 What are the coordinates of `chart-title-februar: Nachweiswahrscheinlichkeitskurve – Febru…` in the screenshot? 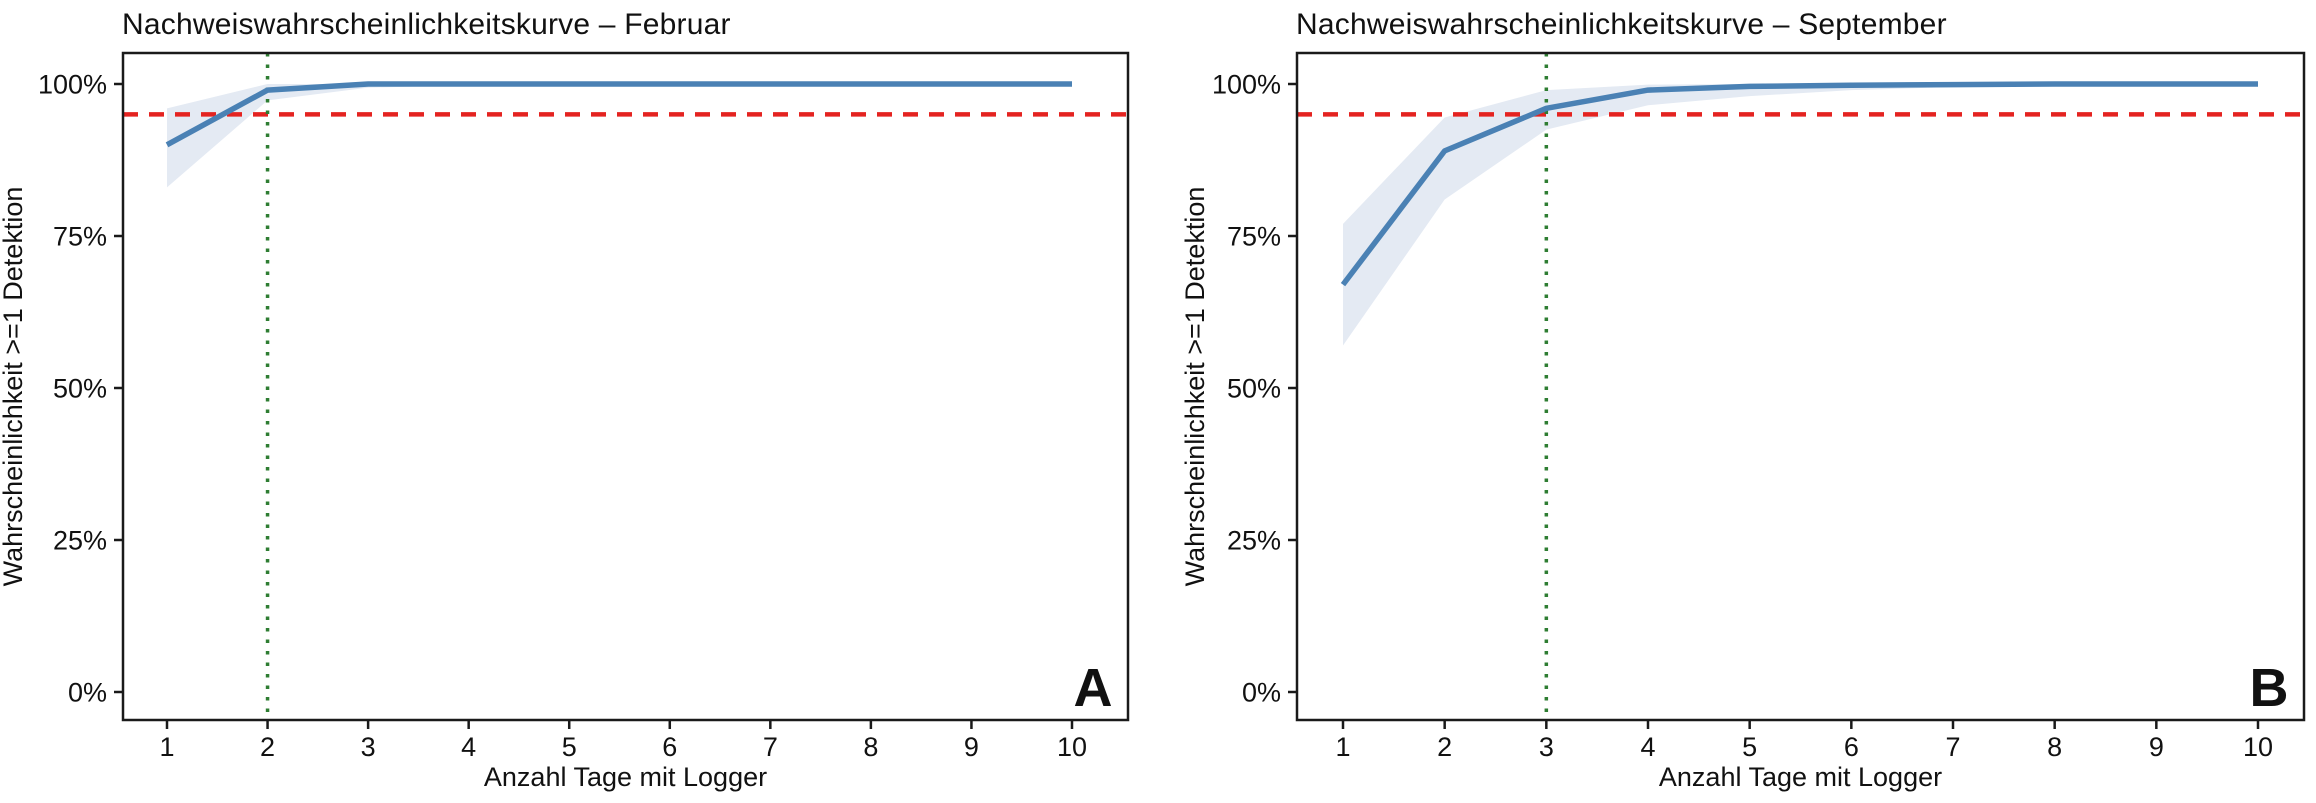 It's located at (426, 24).